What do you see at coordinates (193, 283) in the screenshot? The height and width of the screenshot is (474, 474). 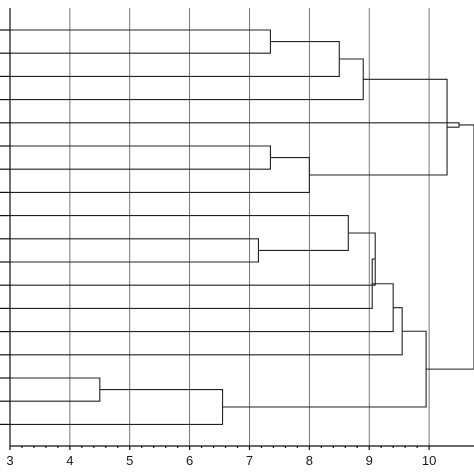 I see `link-m11` at bounding box center [193, 283].